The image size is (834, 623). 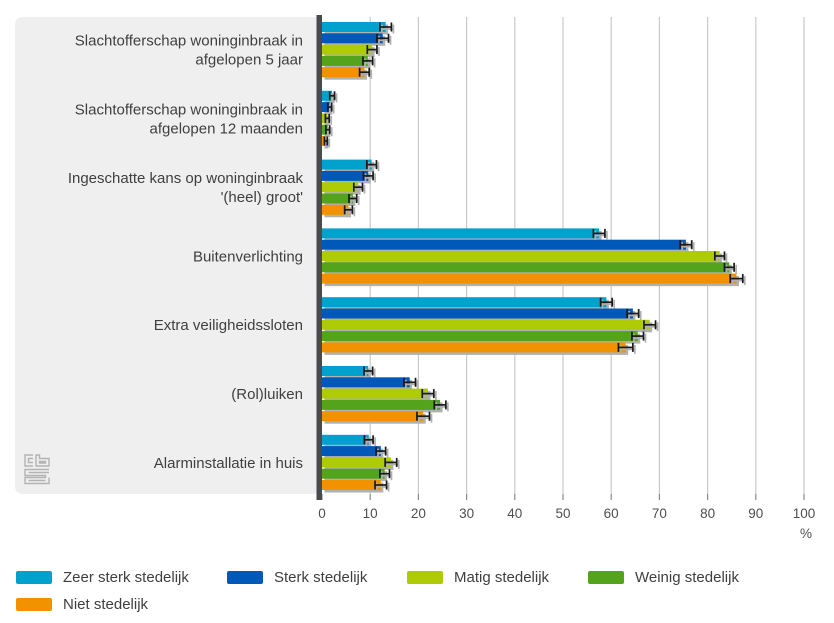 What do you see at coordinates (707, 513) in the screenshot?
I see `axis-tick-label: 80` at bounding box center [707, 513].